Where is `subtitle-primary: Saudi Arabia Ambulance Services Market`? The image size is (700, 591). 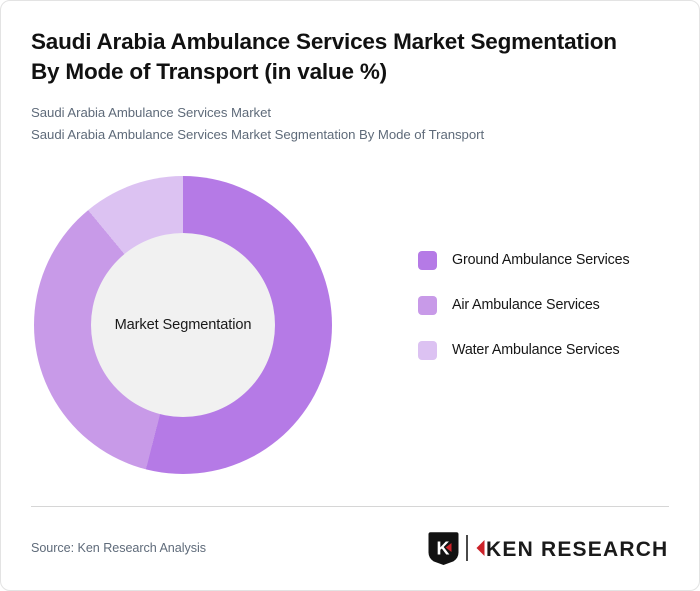 subtitle-primary: Saudi Arabia Ambulance Services Market is located at coordinates (151, 113).